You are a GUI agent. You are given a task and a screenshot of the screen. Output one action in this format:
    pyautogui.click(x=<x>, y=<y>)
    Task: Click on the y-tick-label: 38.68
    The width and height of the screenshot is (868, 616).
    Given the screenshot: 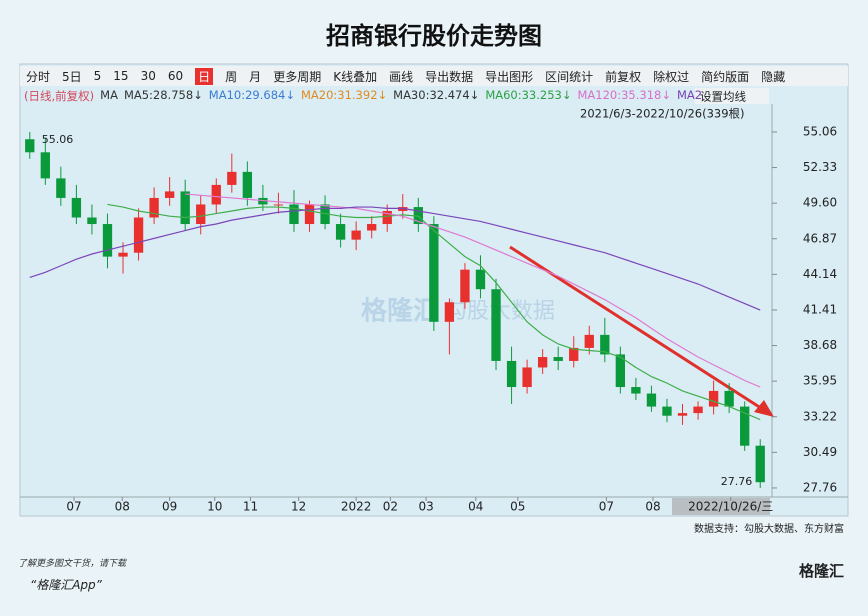 What is the action you would take?
    pyautogui.click(x=820, y=345)
    